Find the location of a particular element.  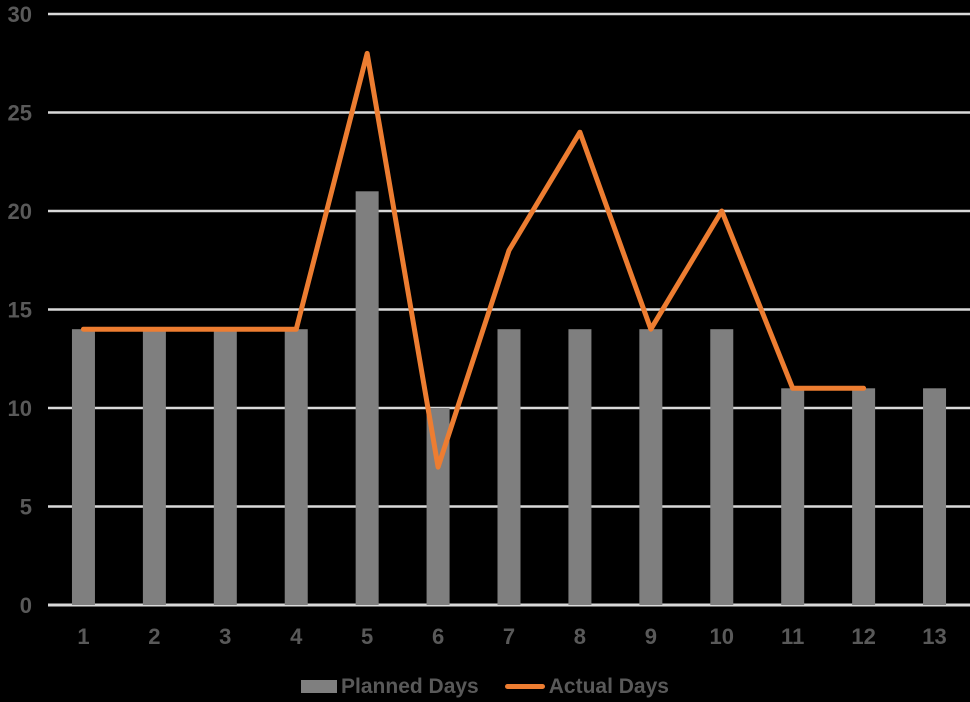

planned-days-swatch-icon is located at coordinates (319, 686).